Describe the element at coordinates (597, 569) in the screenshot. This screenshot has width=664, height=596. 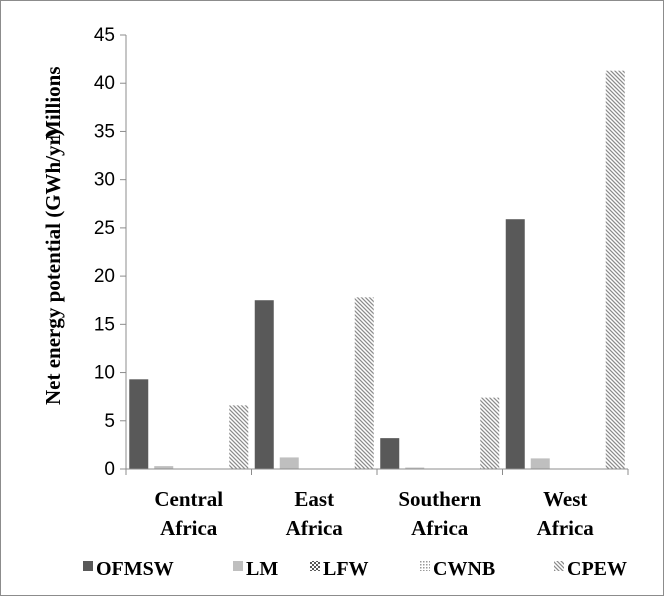
I see `legend-label-cpew: CPEW` at that location.